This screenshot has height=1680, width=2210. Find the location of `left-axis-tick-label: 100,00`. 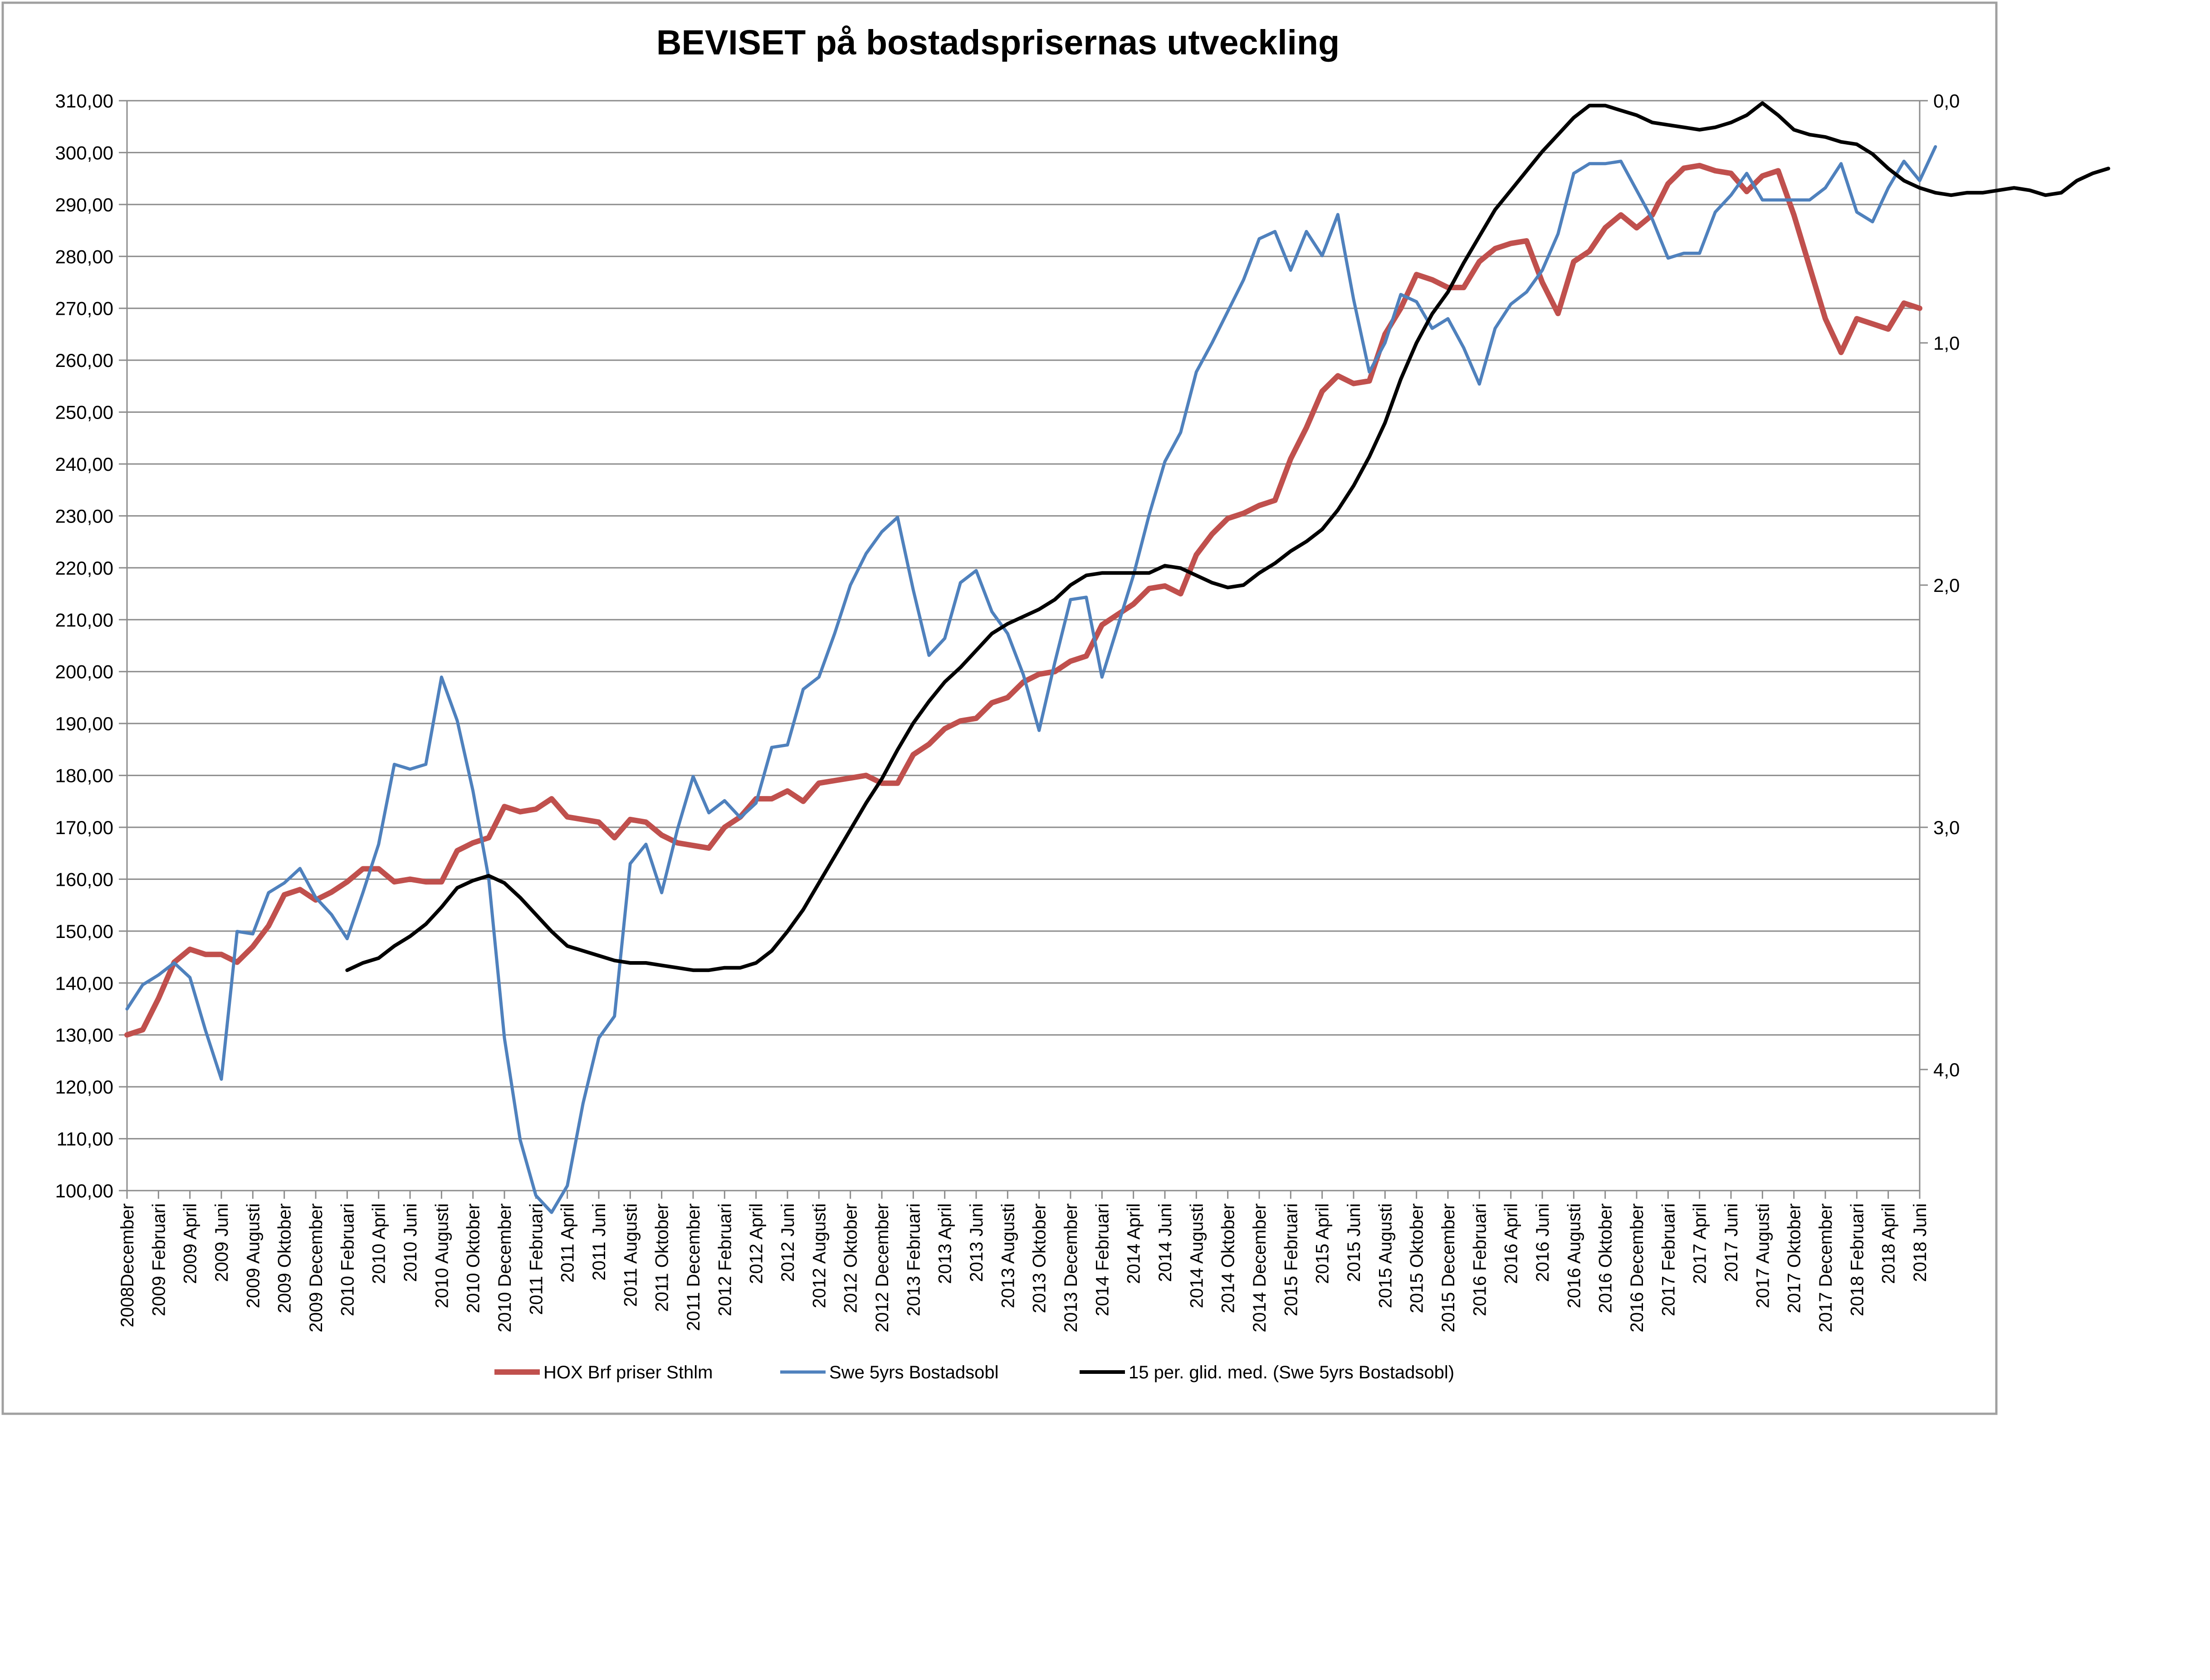

left-axis-tick-label: 100,00 is located at coordinates (84, 1190).